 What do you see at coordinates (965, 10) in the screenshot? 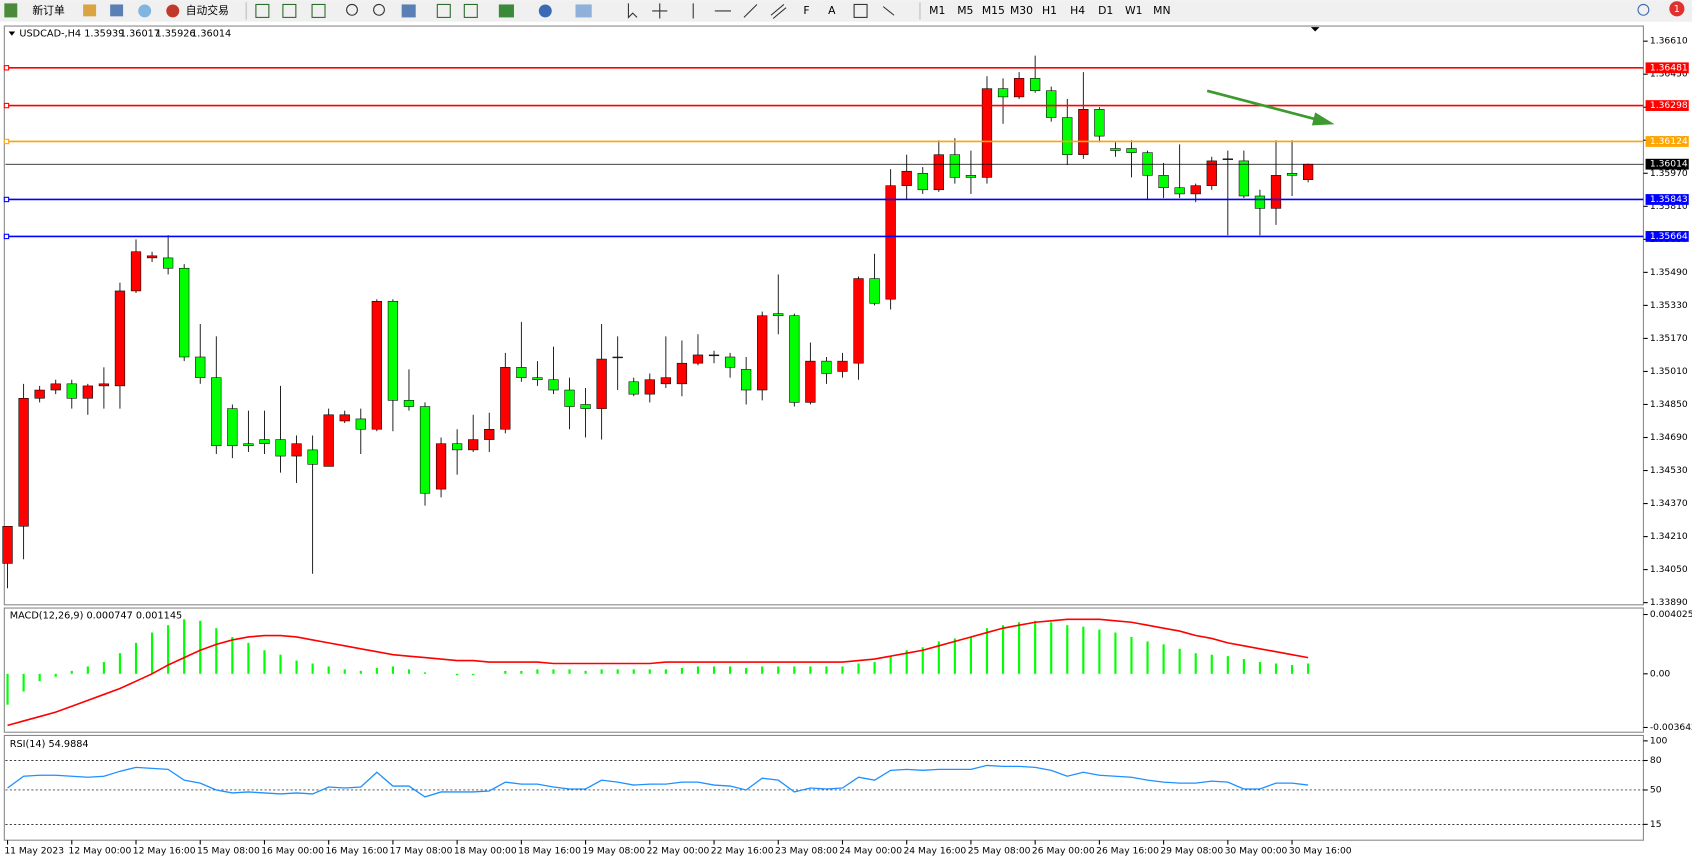
I see `timeframe-button: M5` at bounding box center [965, 10].